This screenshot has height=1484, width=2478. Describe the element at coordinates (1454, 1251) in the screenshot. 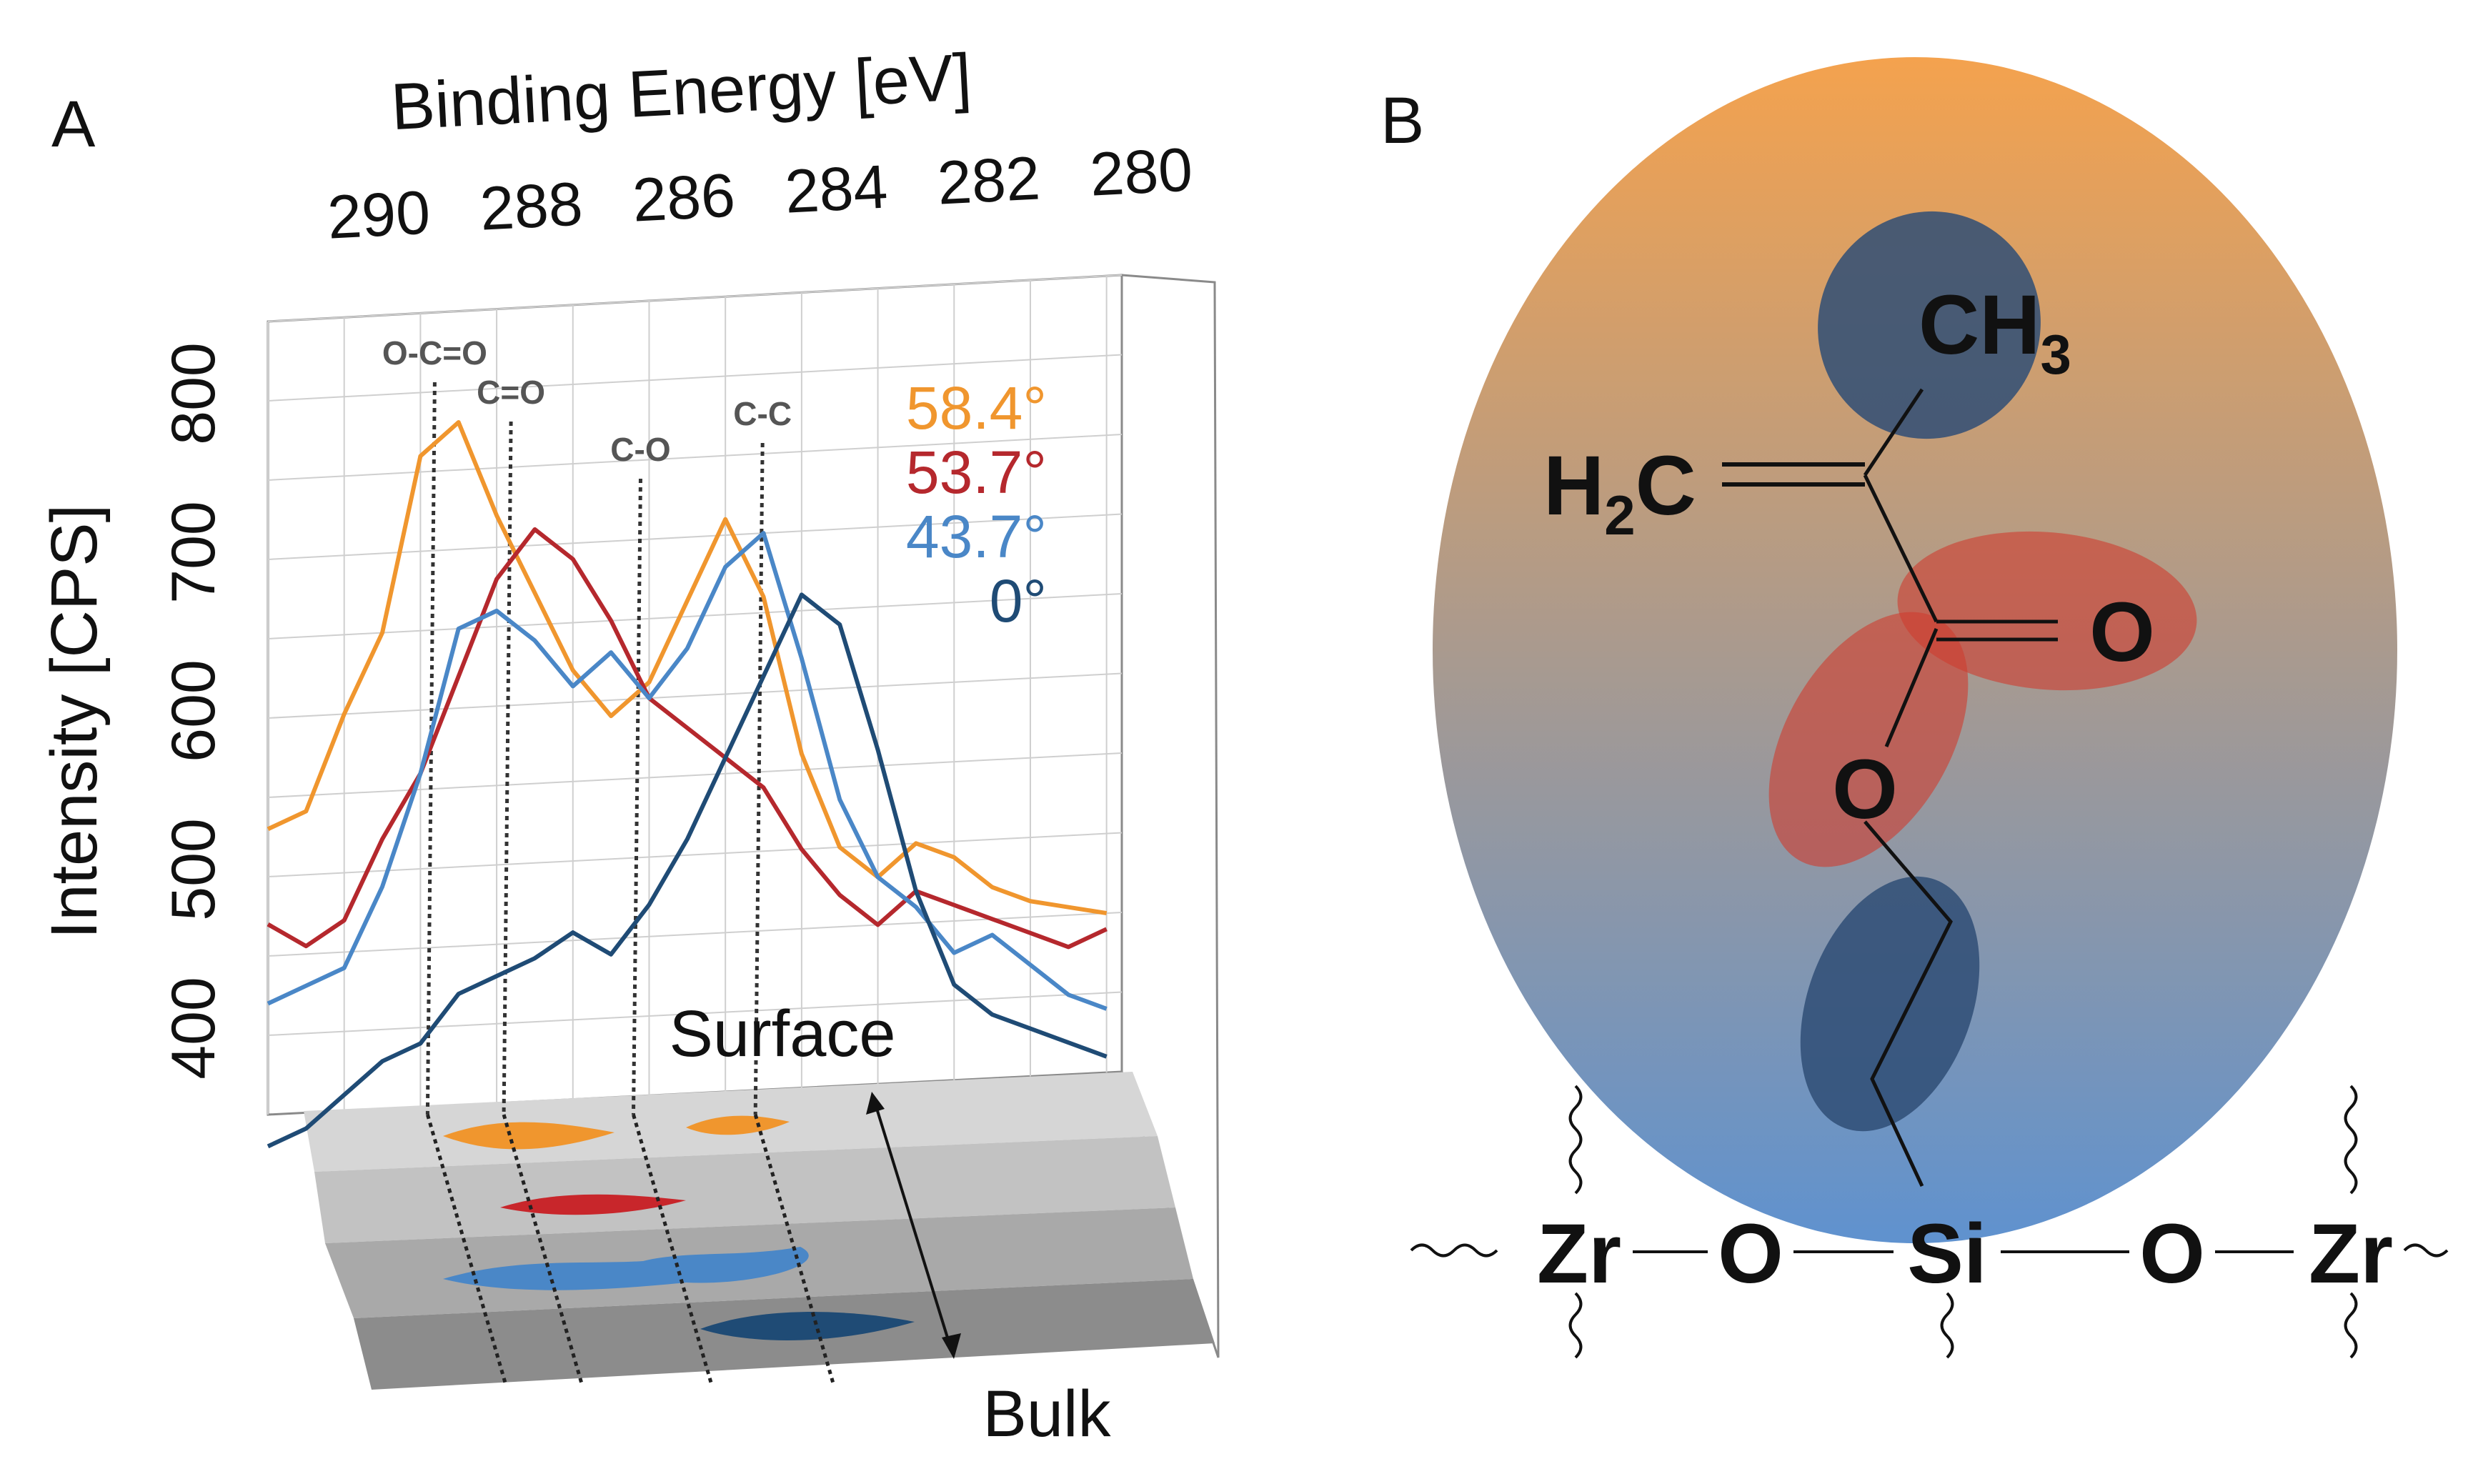

I see `wavy-bond-left` at that location.